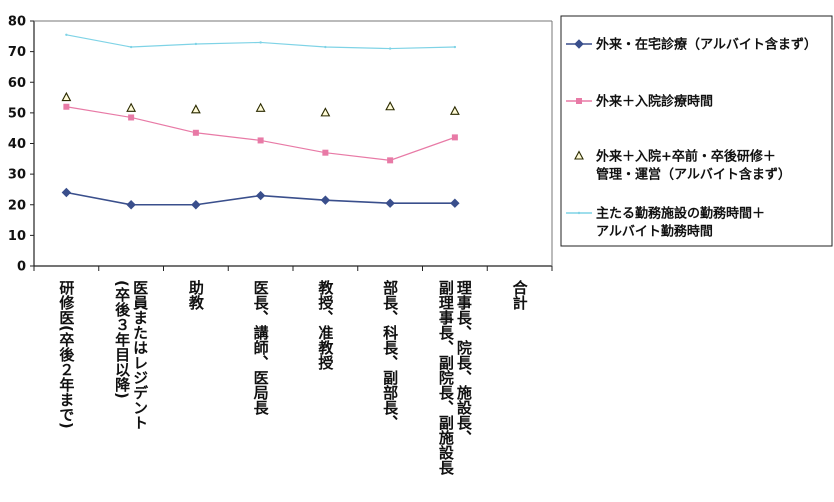 The image size is (834, 502). What do you see at coordinates (654, 232) in the screenshot?
I see `legend-label: アルバイト勤務時間` at bounding box center [654, 232].